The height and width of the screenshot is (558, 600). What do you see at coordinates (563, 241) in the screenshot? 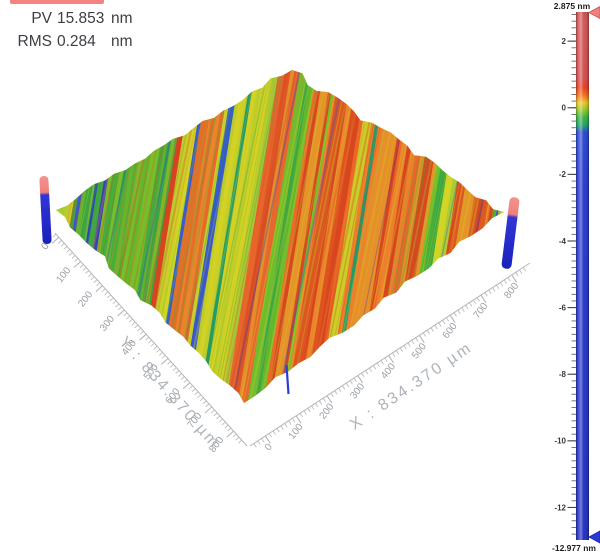
I see `colorbar-tick-label: -4` at bounding box center [563, 241].